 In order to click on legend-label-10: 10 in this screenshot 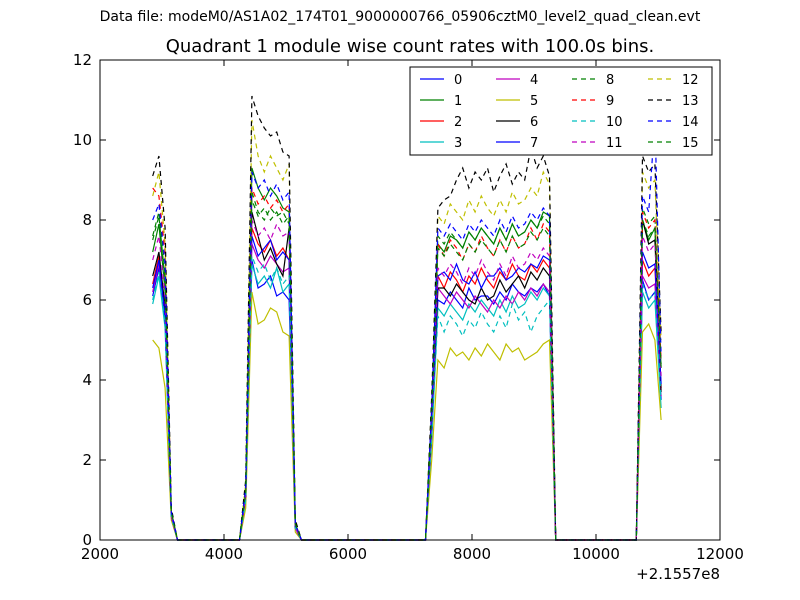, I will do `click(614, 122)`.